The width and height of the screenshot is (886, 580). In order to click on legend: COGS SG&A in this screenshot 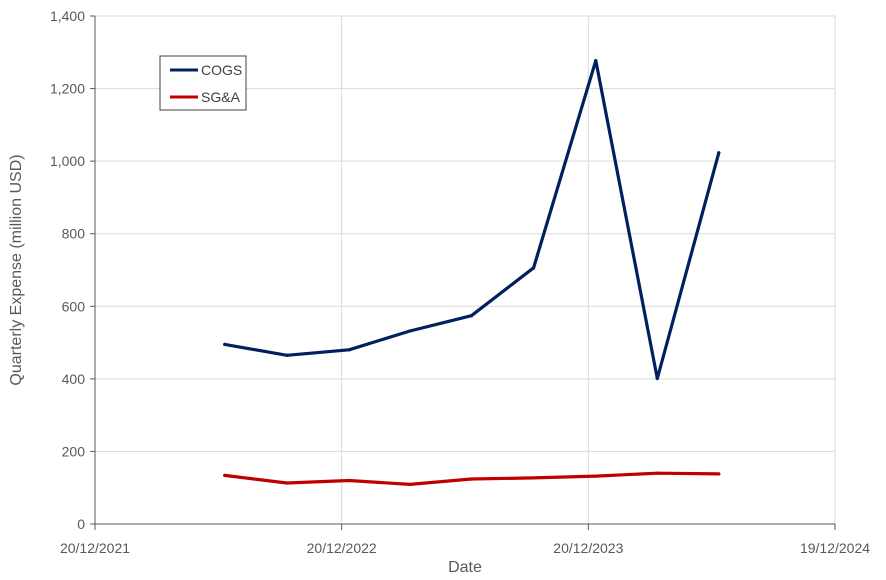, I will do `click(203, 83)`.